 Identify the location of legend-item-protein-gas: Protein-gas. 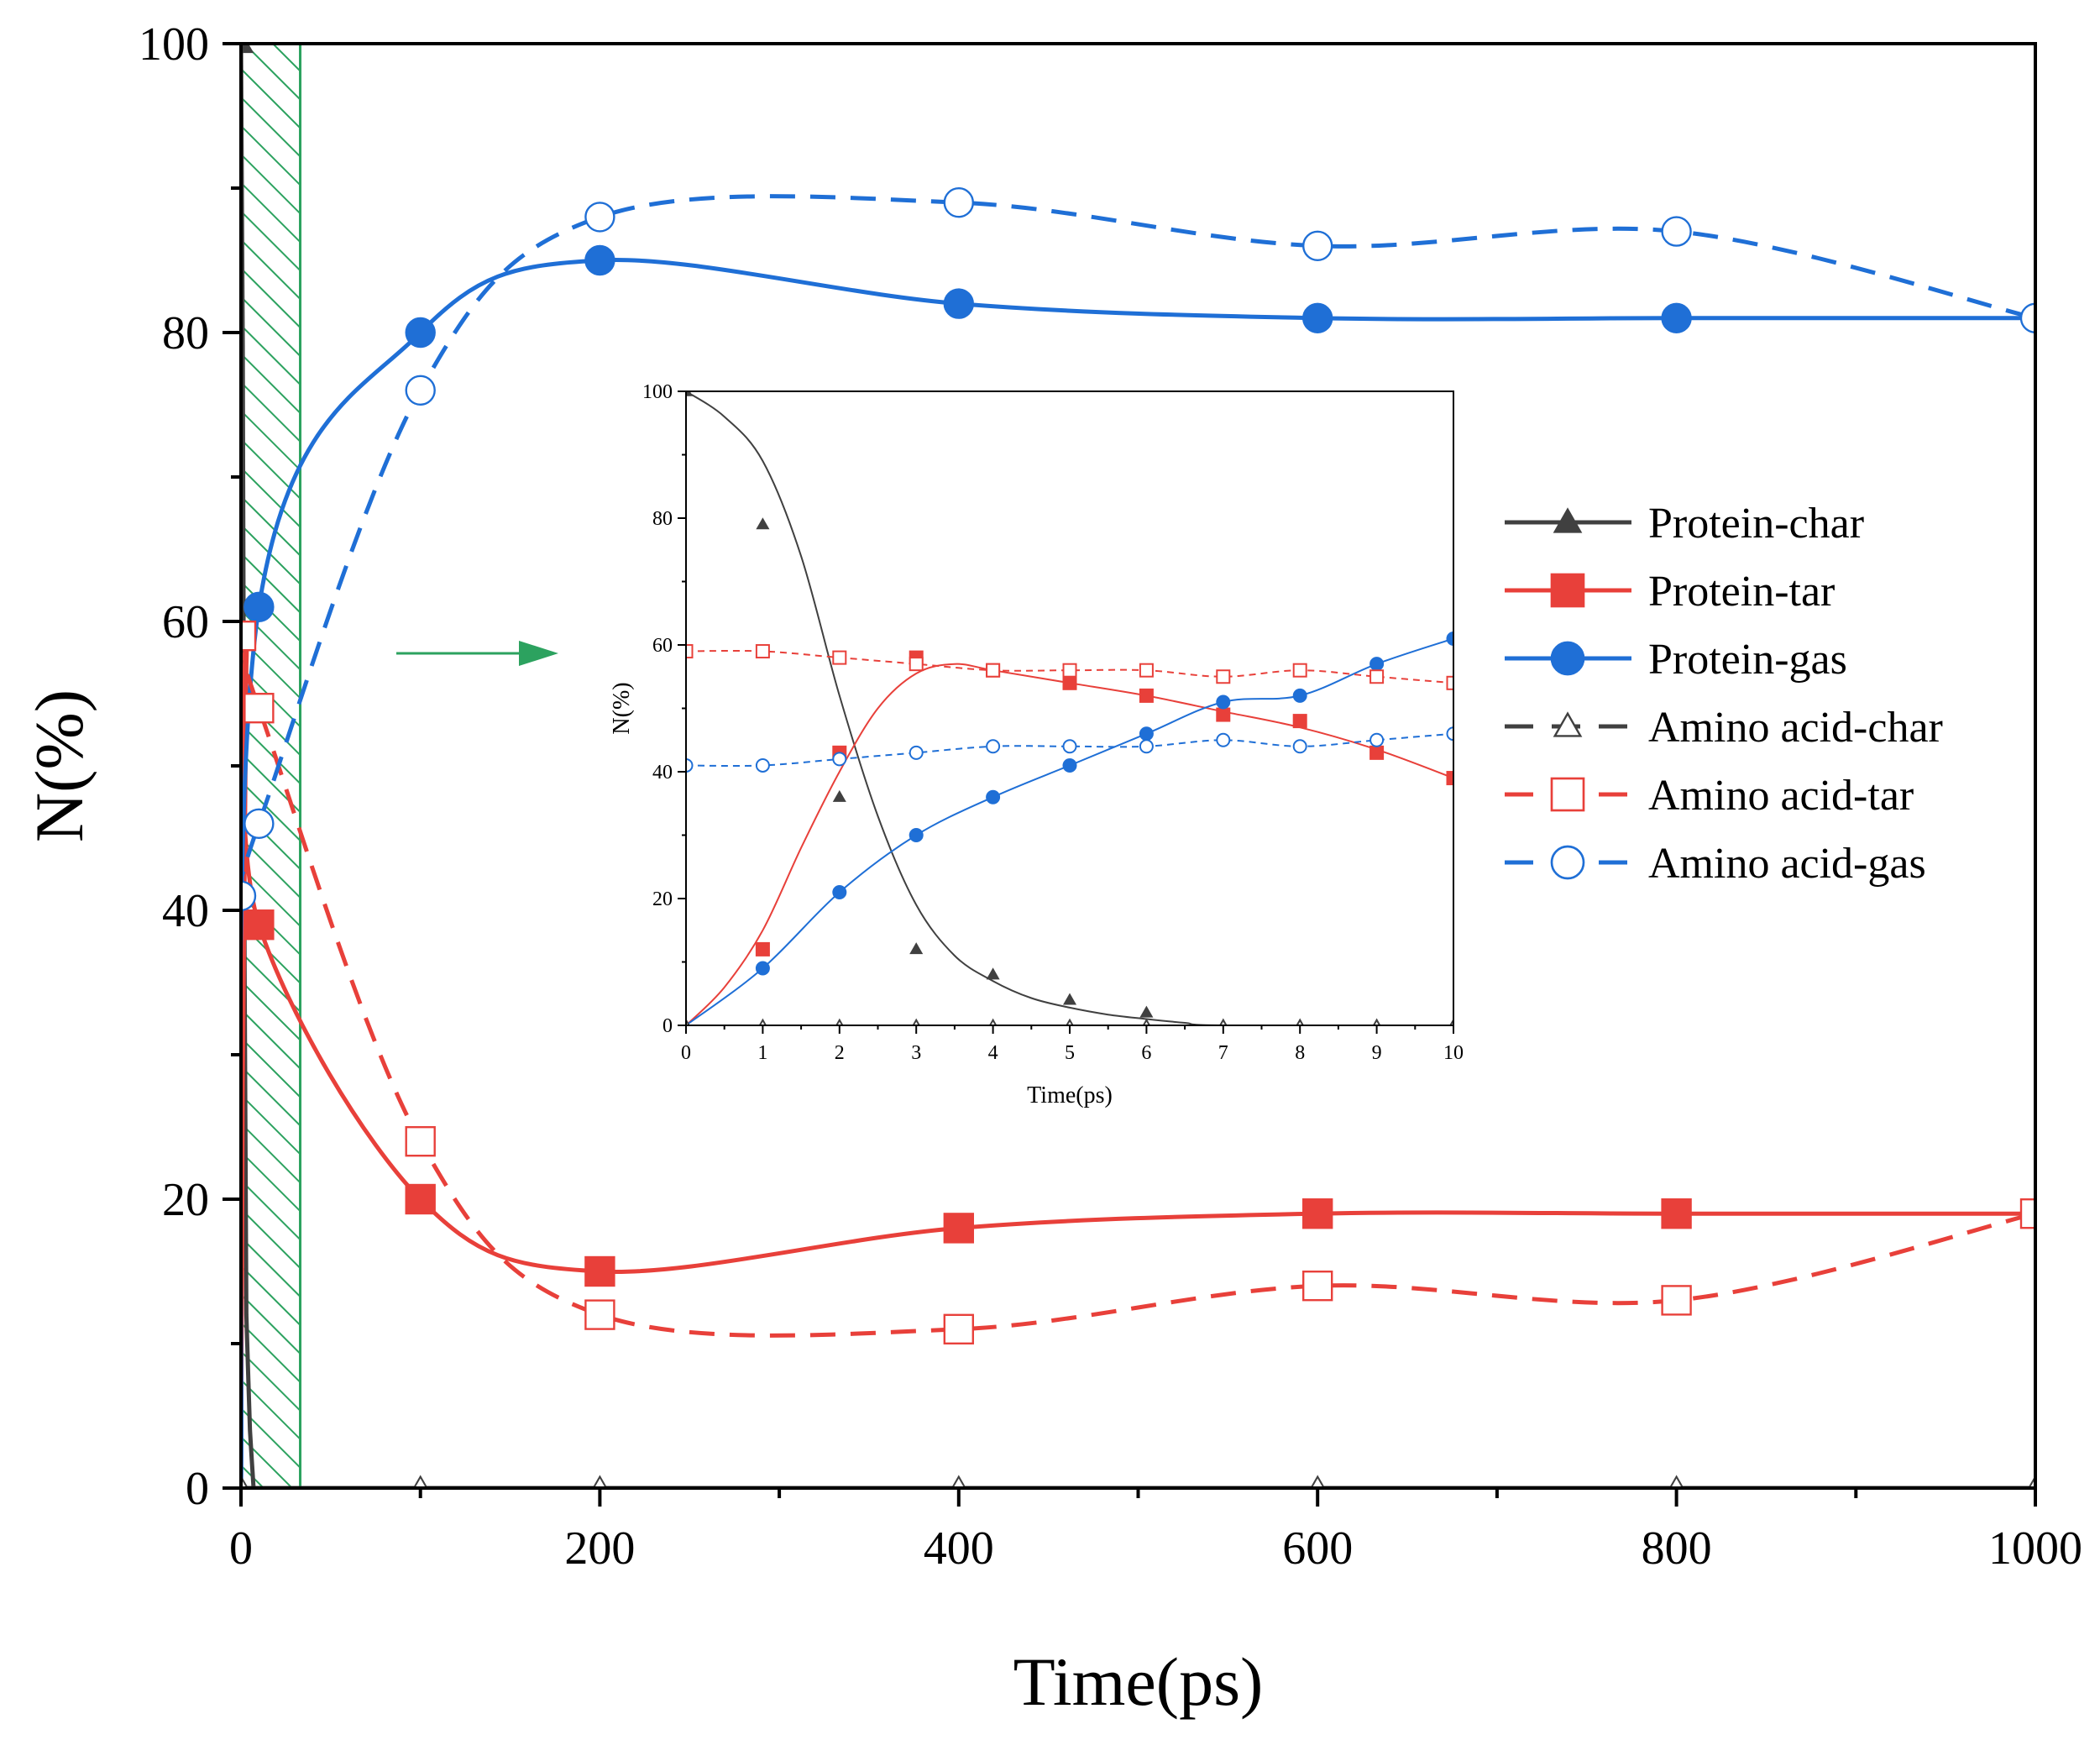
(1676, 660).